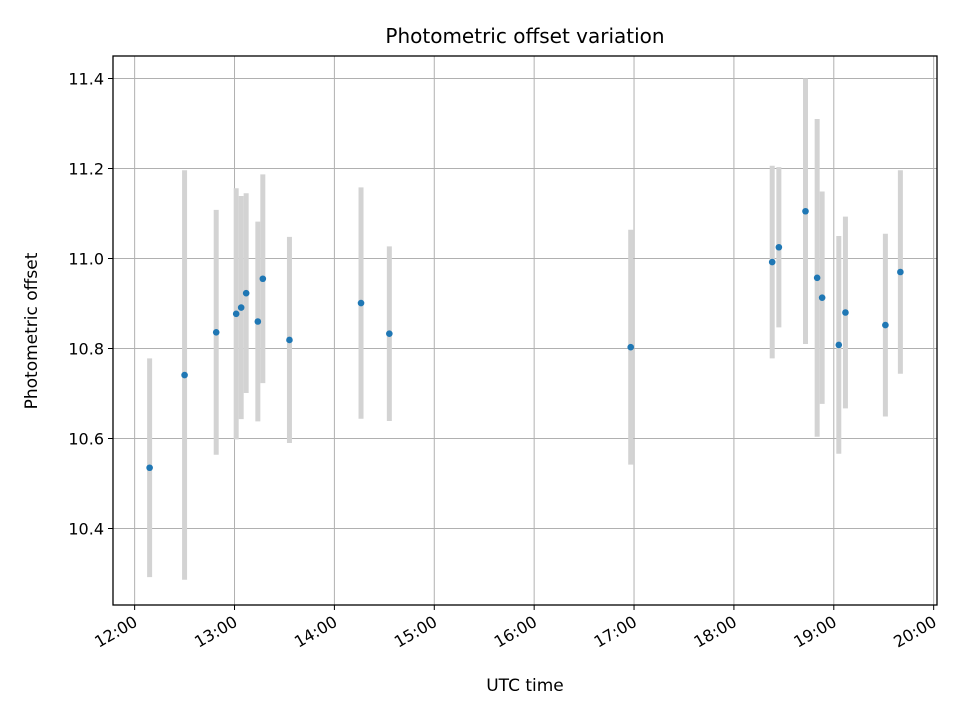  I want to click on y-tick-label: 10.6, so click(86, 439).